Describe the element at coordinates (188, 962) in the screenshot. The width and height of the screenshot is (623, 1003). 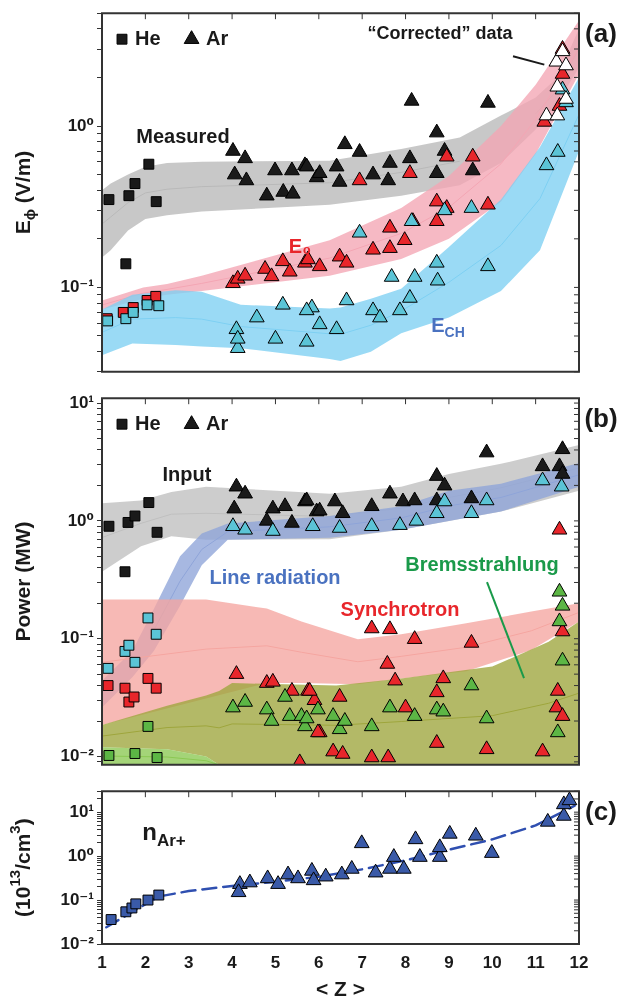
I see `x-tick-label: 3` at that location.